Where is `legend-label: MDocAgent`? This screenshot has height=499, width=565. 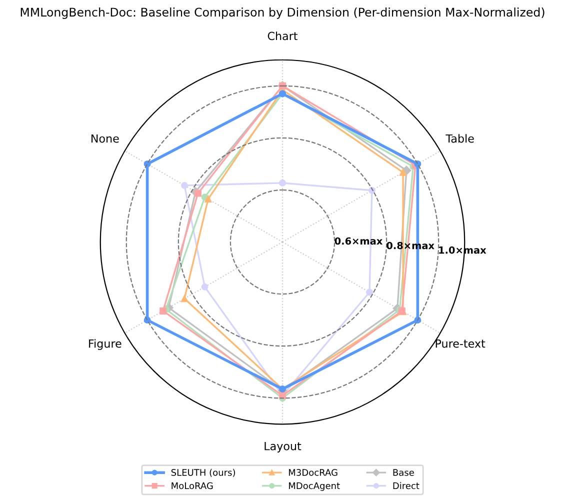 legend-label: MDocAgent is located at coordinates (314, 486).